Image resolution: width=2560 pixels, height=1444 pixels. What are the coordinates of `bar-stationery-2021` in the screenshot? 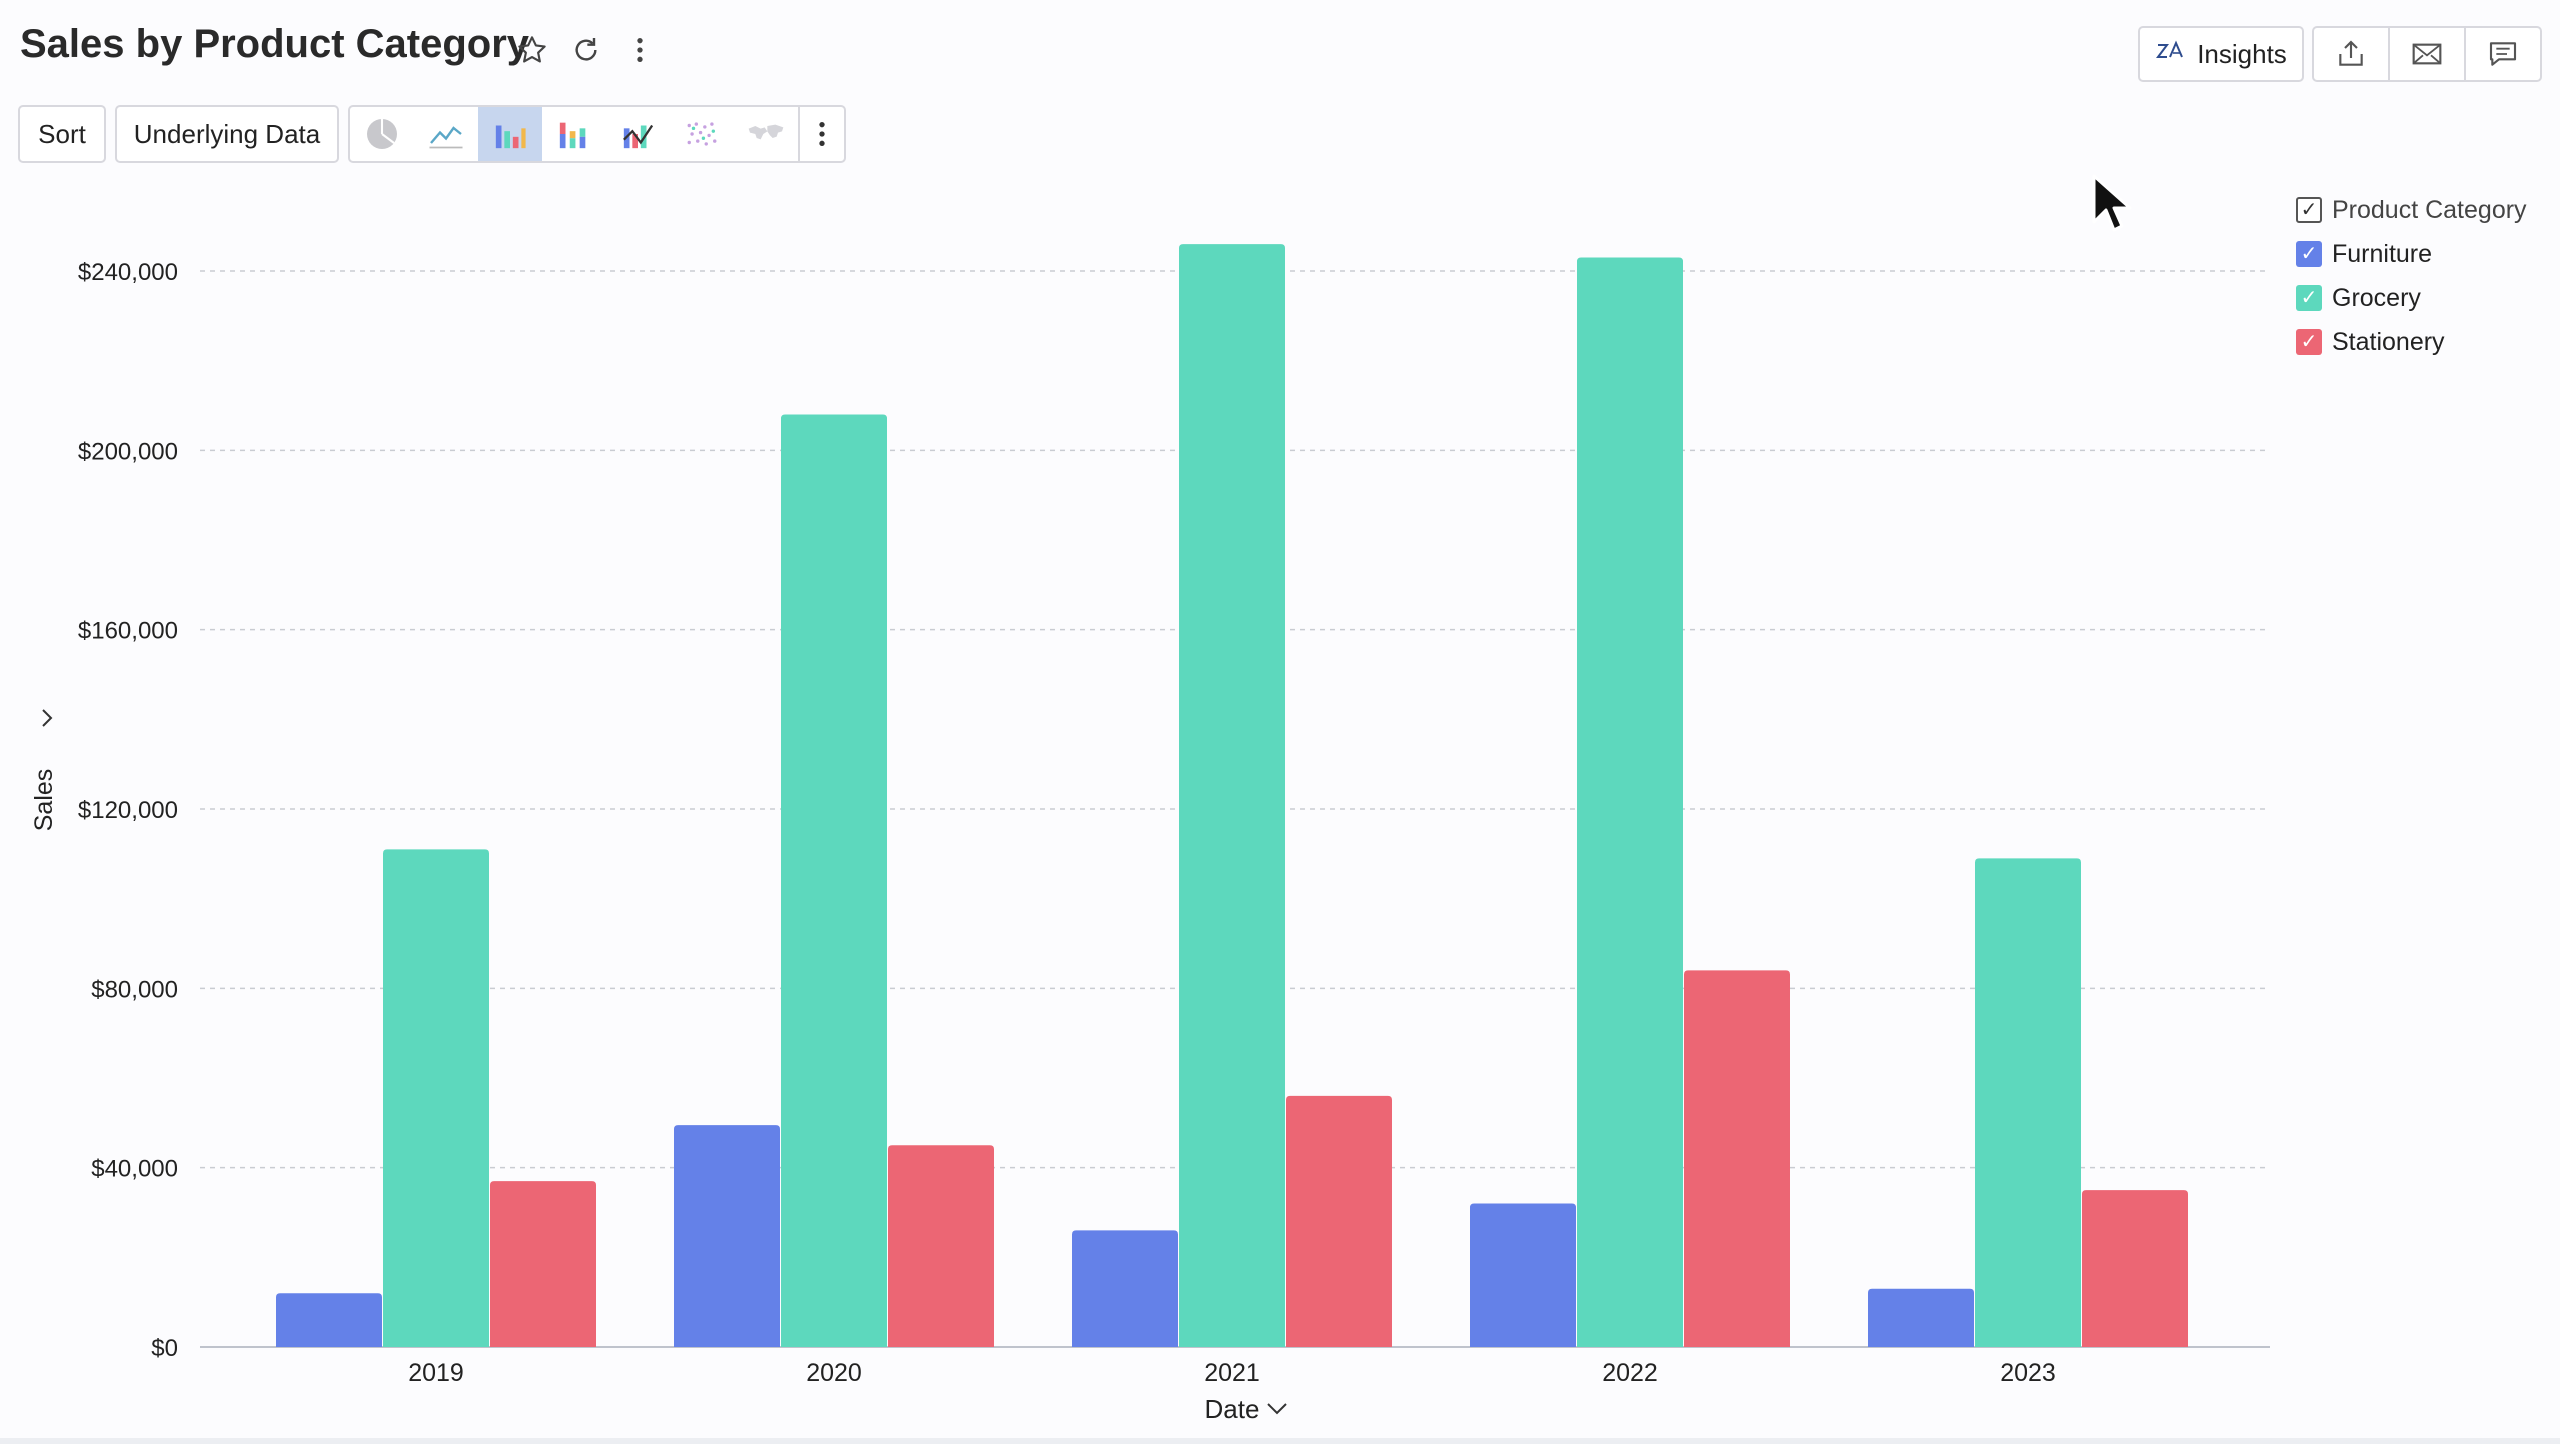 It's located at (1339, 1221).